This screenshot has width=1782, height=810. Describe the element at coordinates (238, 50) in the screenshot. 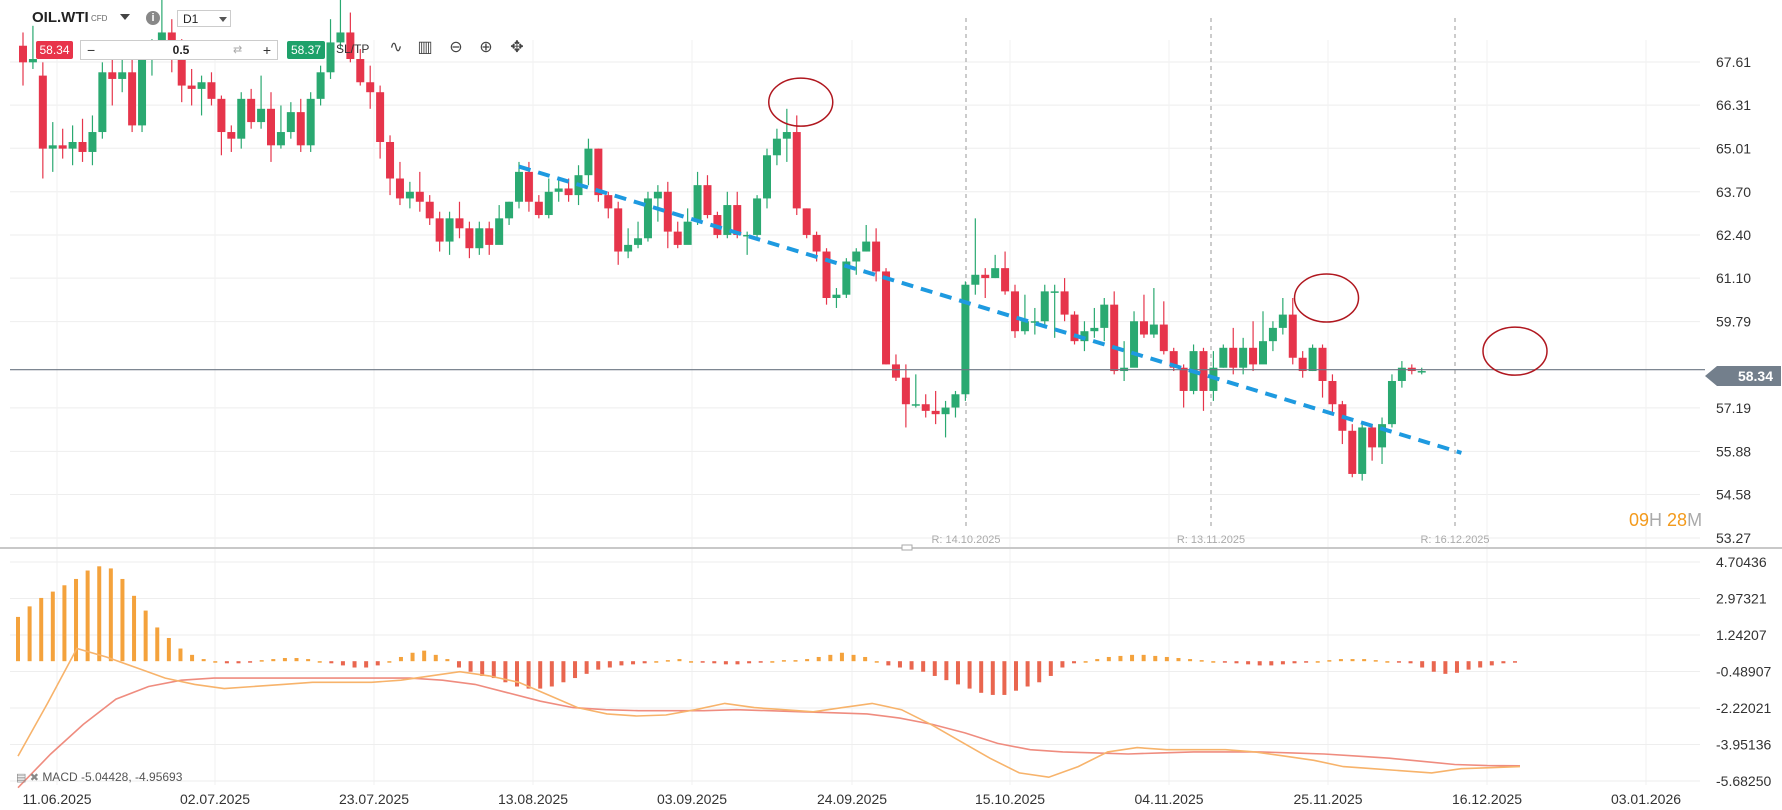

I see `swap-icon: ⇄` at that location.